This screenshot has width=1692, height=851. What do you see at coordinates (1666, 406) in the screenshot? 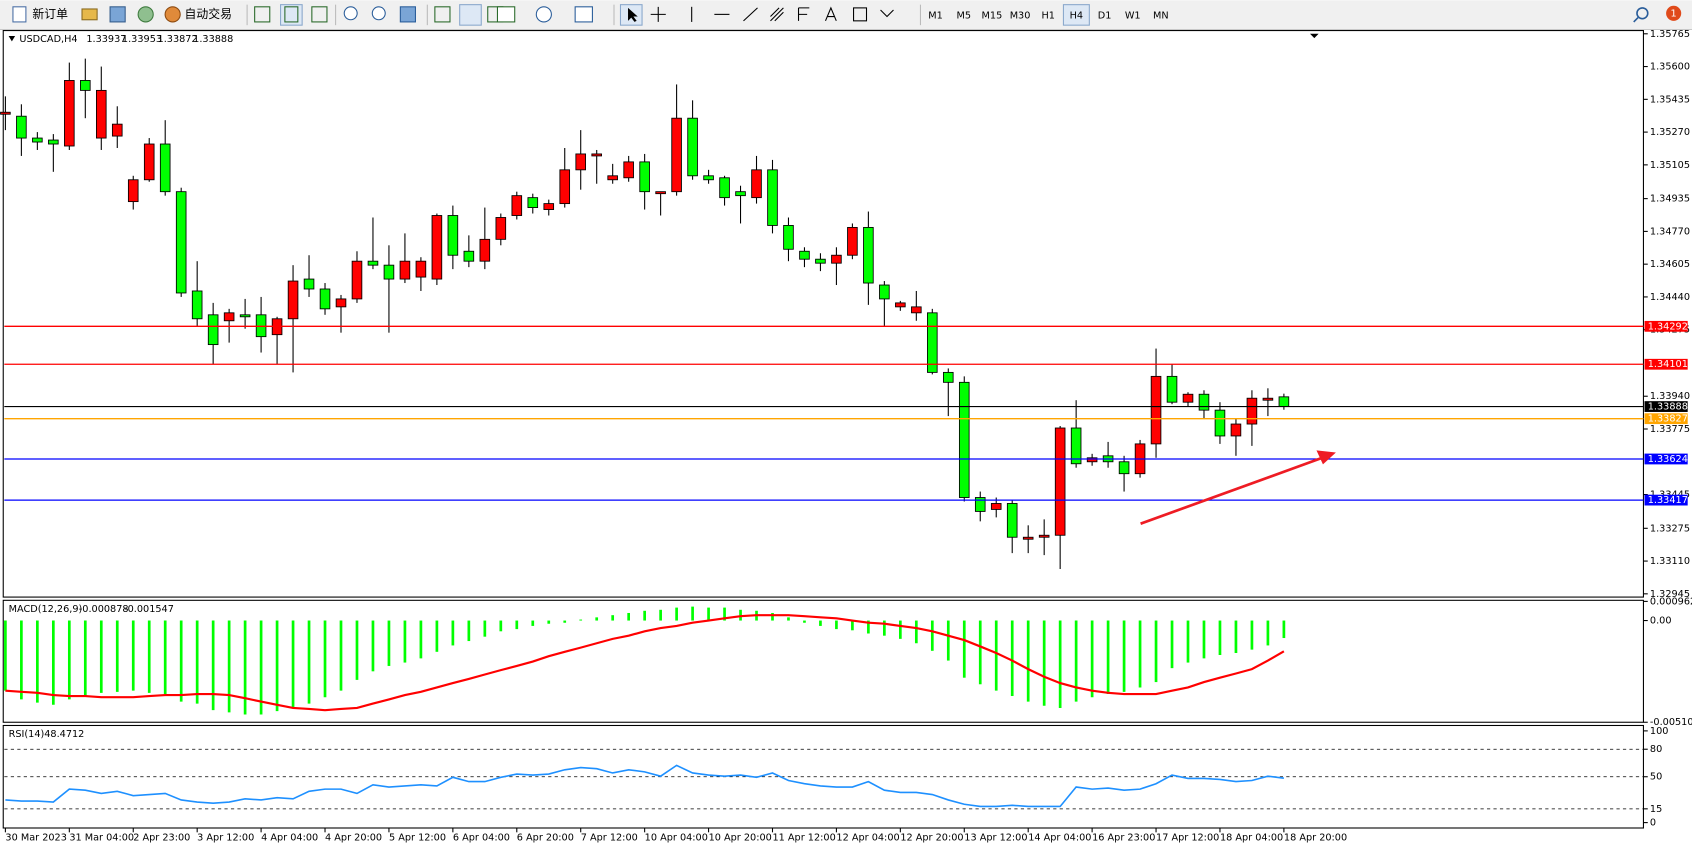
I see `bid-label-bg` at bounding box center [1666, 406].